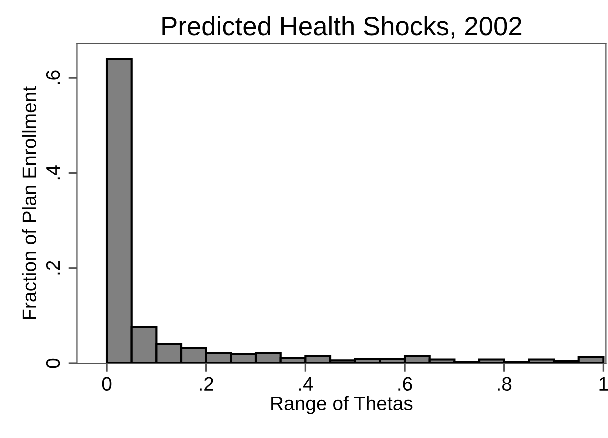 The image size is (608, 438). I want to click on x-tick-label: .8, so click(505, 384).